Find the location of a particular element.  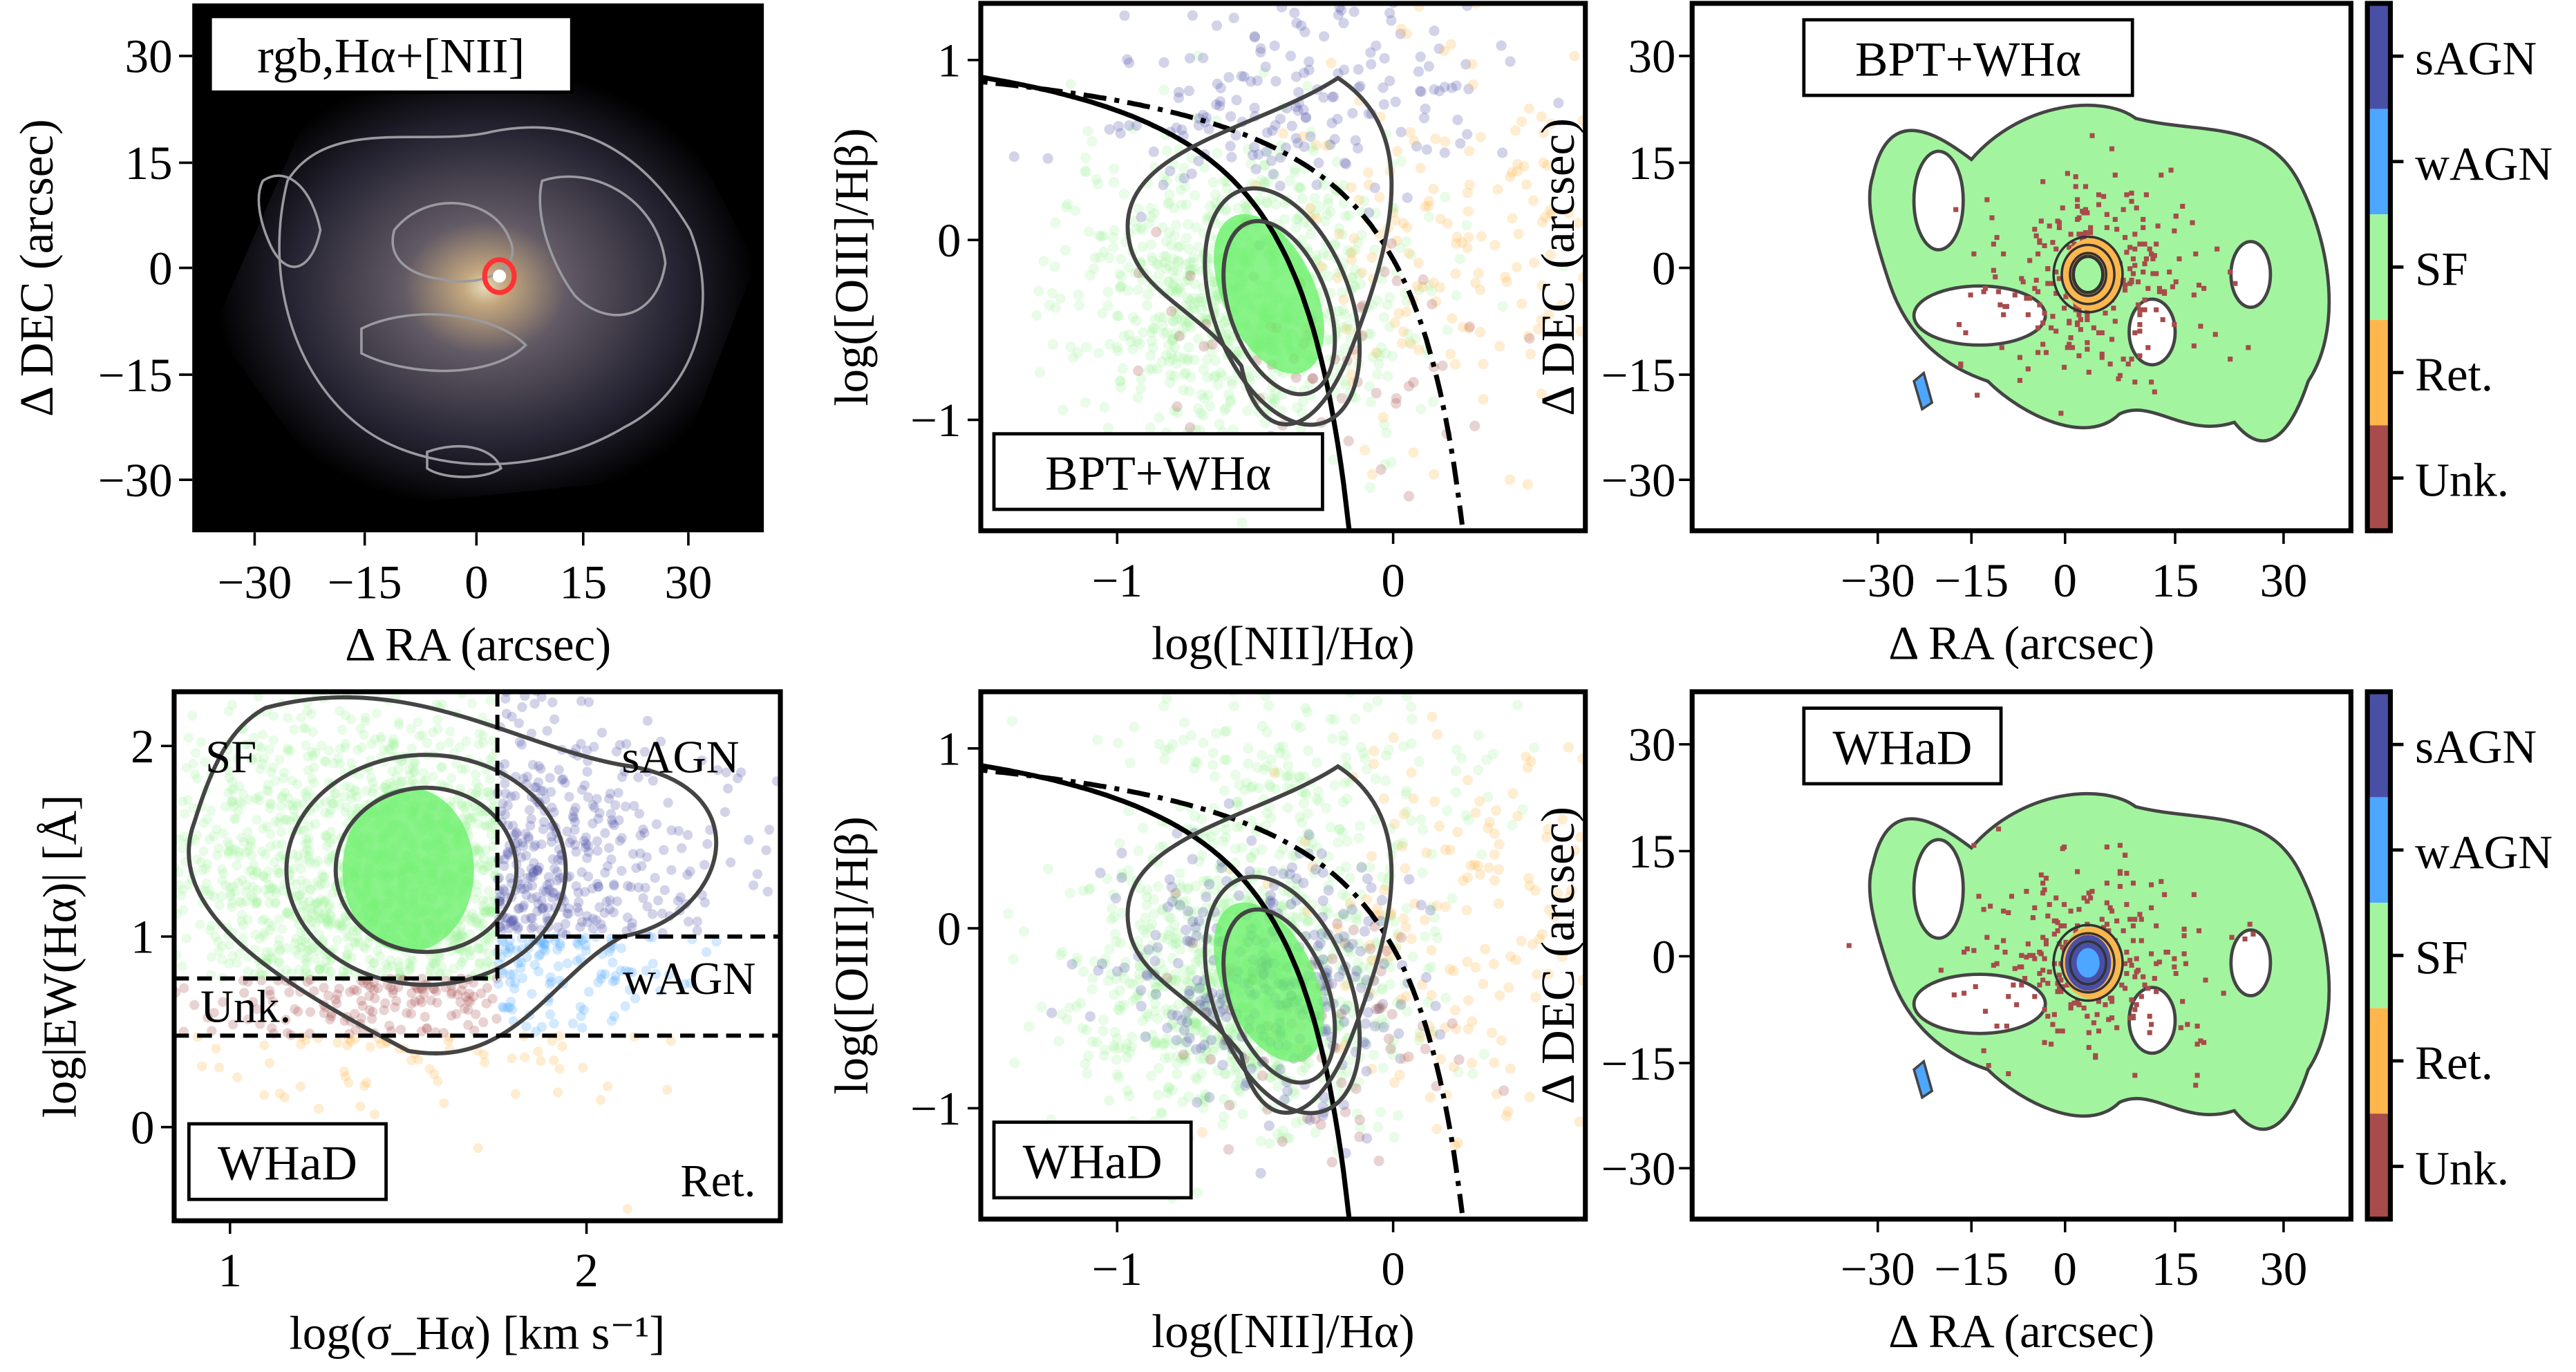

y-tick-label: 0 is located at coordinates (160, 268).